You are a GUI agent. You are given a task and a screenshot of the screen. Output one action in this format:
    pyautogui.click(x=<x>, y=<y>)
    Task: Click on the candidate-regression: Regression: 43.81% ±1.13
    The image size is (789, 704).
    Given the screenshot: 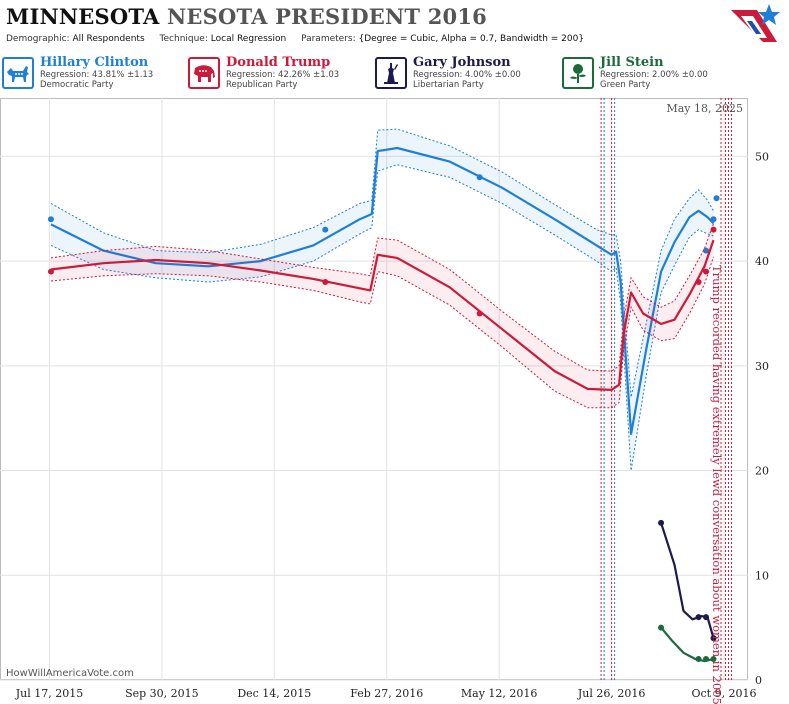 What is the action you would take?
    pyautogui.click(x=97, y=75)
    